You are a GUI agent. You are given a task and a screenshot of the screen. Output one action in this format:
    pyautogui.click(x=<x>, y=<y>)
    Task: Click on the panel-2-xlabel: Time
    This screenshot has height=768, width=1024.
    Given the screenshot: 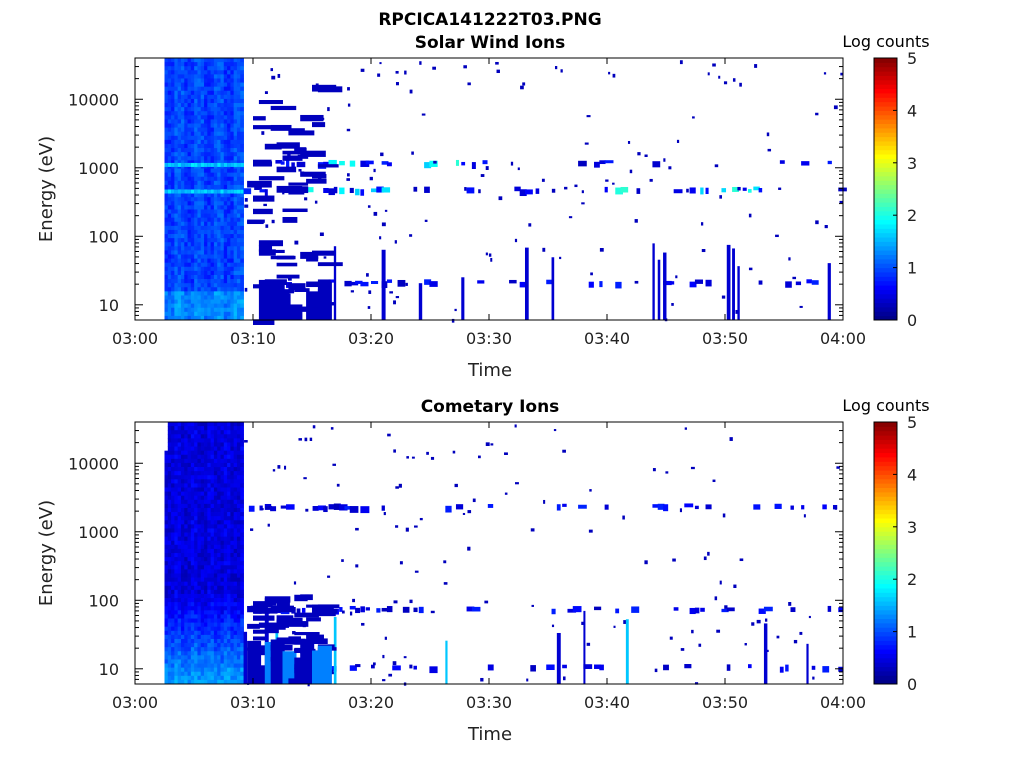 What is the action you would take?
    pyautogui.click(x=489, y=734)
    